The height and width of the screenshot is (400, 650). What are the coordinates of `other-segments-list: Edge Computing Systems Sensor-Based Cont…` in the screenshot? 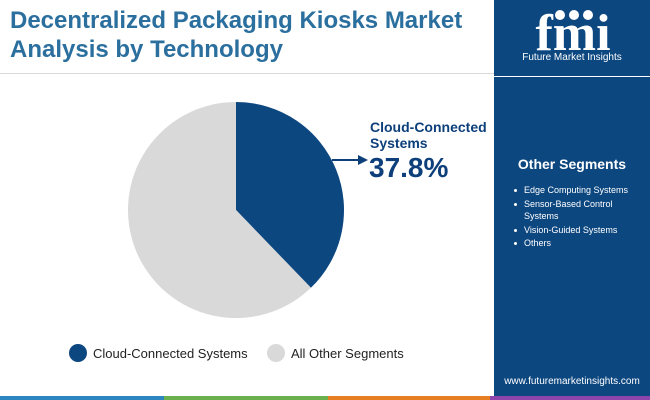 It's located at (580, 217).